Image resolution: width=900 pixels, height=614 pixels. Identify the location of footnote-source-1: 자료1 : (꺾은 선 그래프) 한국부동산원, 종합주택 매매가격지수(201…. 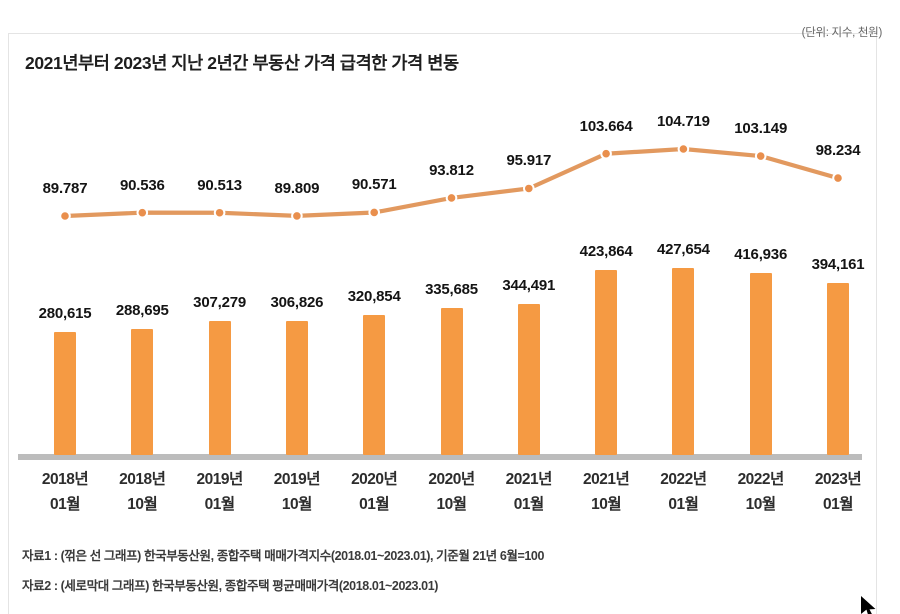
(283, 556).